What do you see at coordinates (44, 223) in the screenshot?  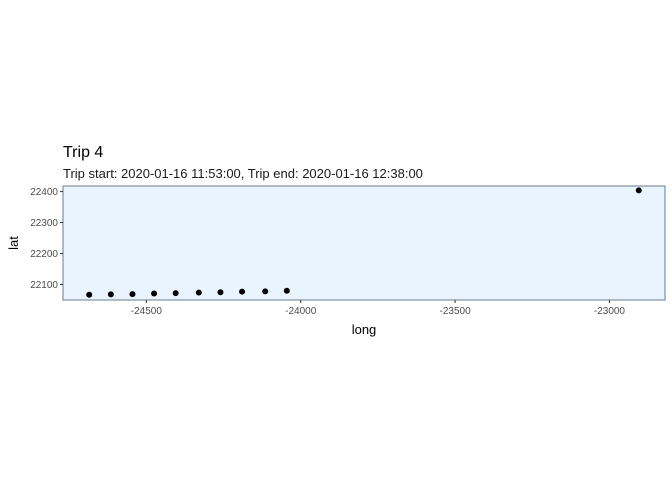 I see `y-tick-label: 22300` at bounding box center [44, 223].